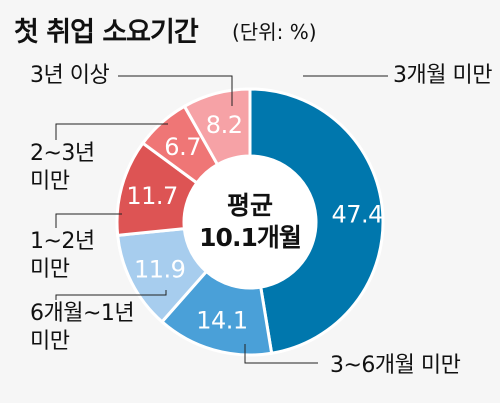 The height and width of the screenshot is (403, 500). What do you see at coordinates (221, 321) in the screenshot?
I see `slice-value-label: 14.1` at bounding box center [221, 321].